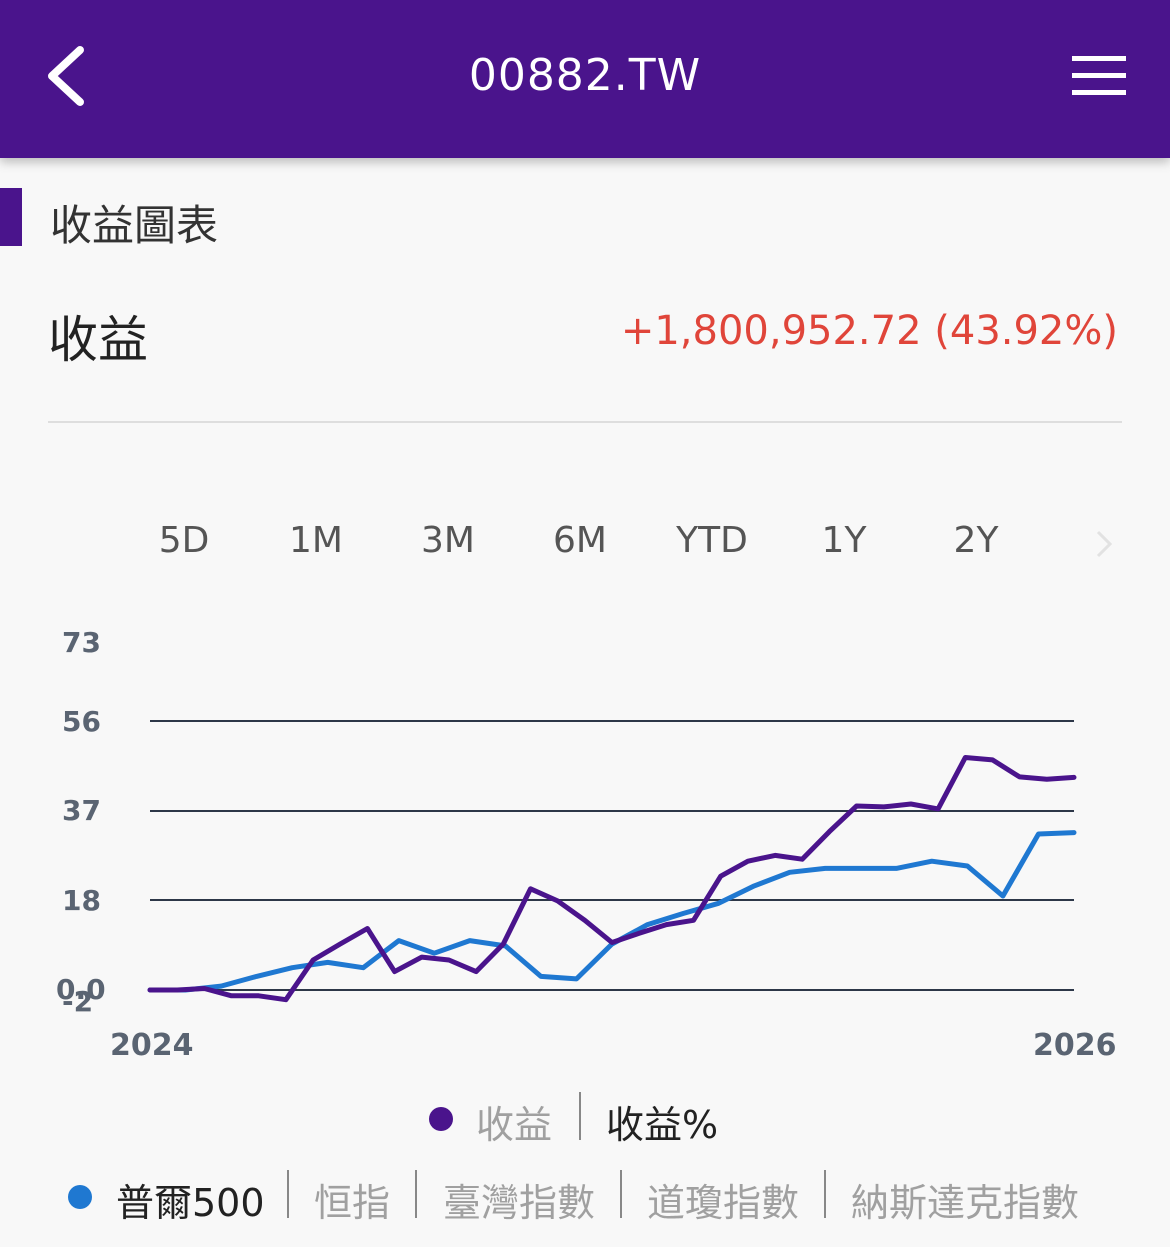 The height and width of the screenshot is (1247, 1170). What do you see at coordinates (662, 1125) in the screenshot?
I see `legend-item-profit-percent: 收益%` at bounding box center [662, 1125].